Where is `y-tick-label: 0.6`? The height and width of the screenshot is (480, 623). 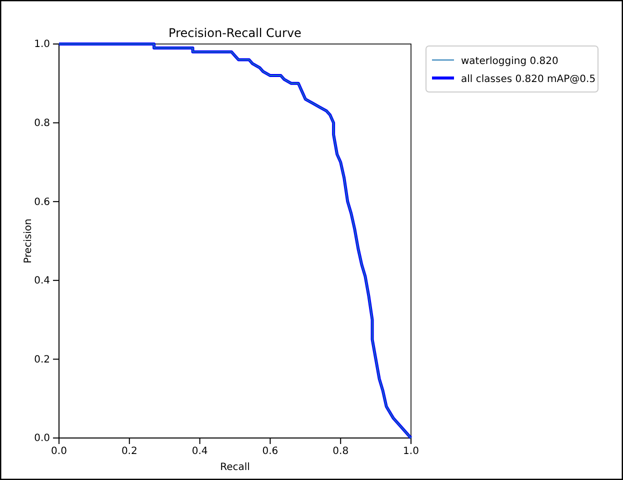 y-tick-label: 0.6 is located at coordinates (42, 202).